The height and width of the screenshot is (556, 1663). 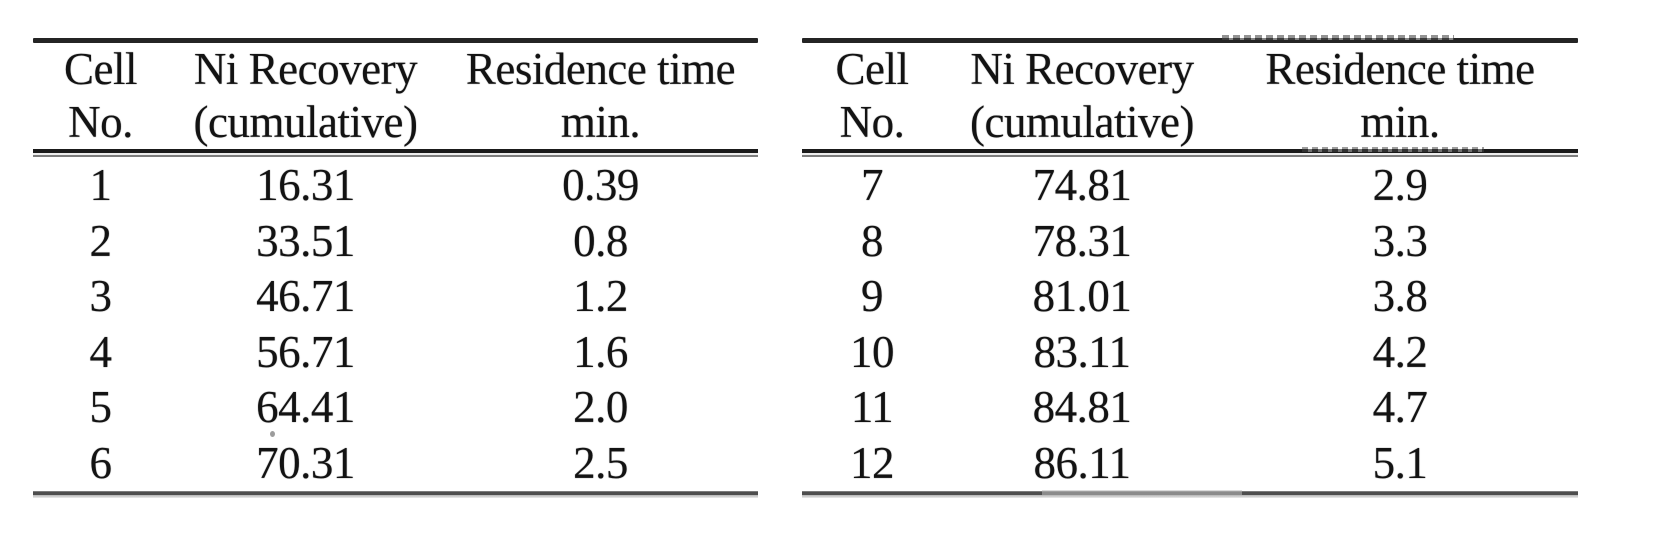 I want to click on ni-recovery-value: 64.41, so click(x=305, y=407).